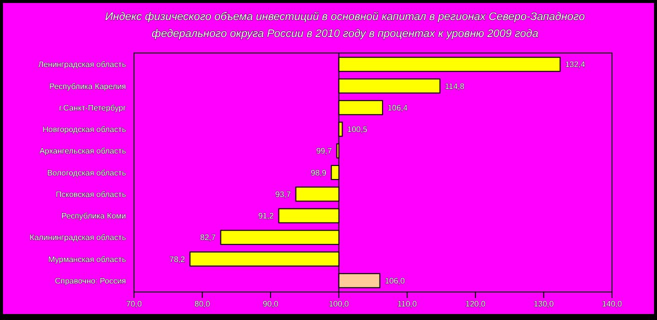  I want to click on y-tick-label: Ленинградская область, so click(82, 65).